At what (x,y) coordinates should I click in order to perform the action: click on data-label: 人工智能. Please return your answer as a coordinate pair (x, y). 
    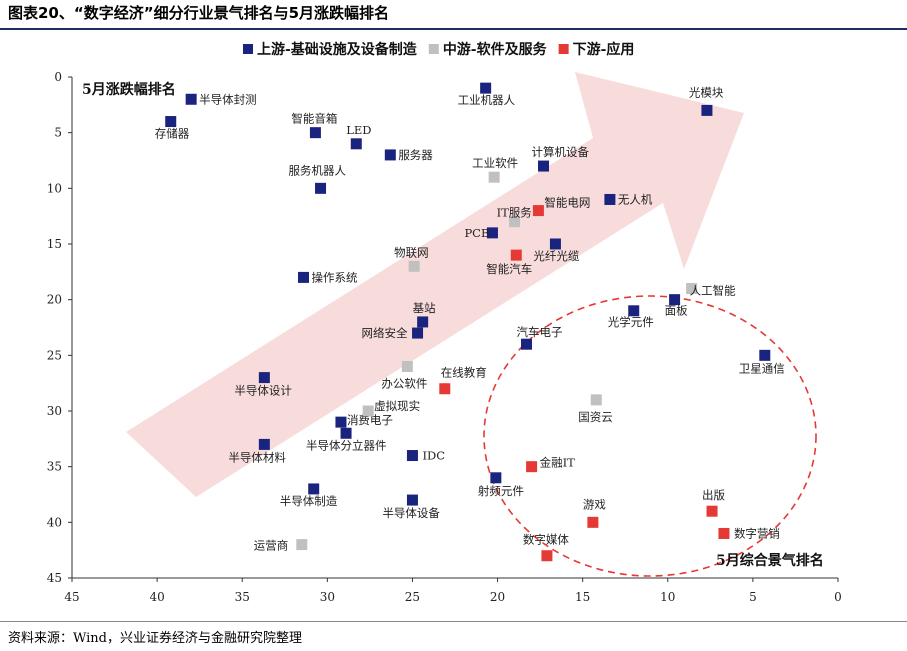
    Looking at the image, I should click on (713, 291).